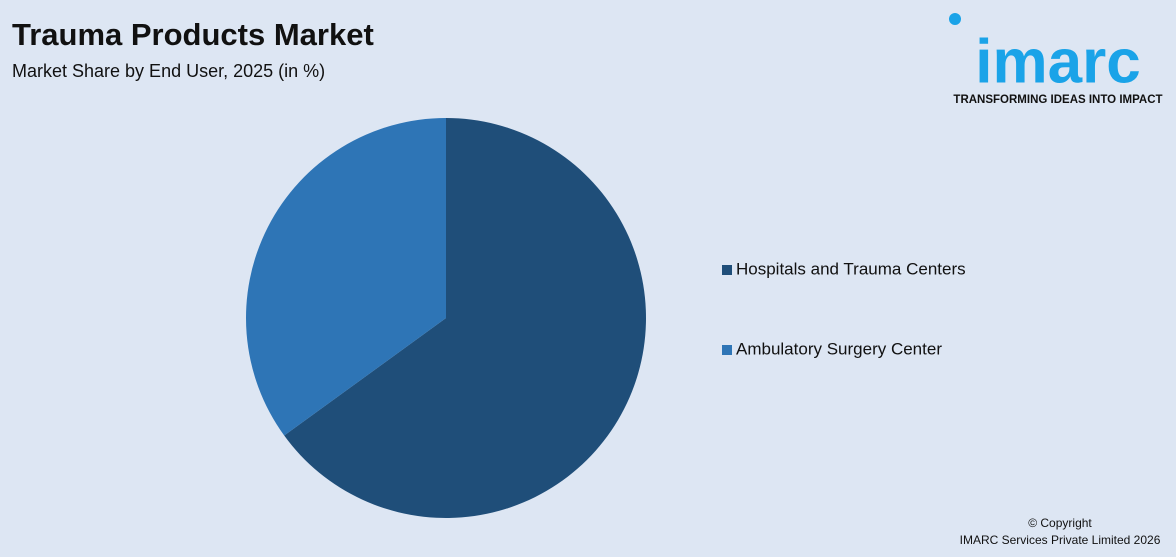 This screenshot has width=1176, height=557. I want to click on pie-slice, so click(346, 276).